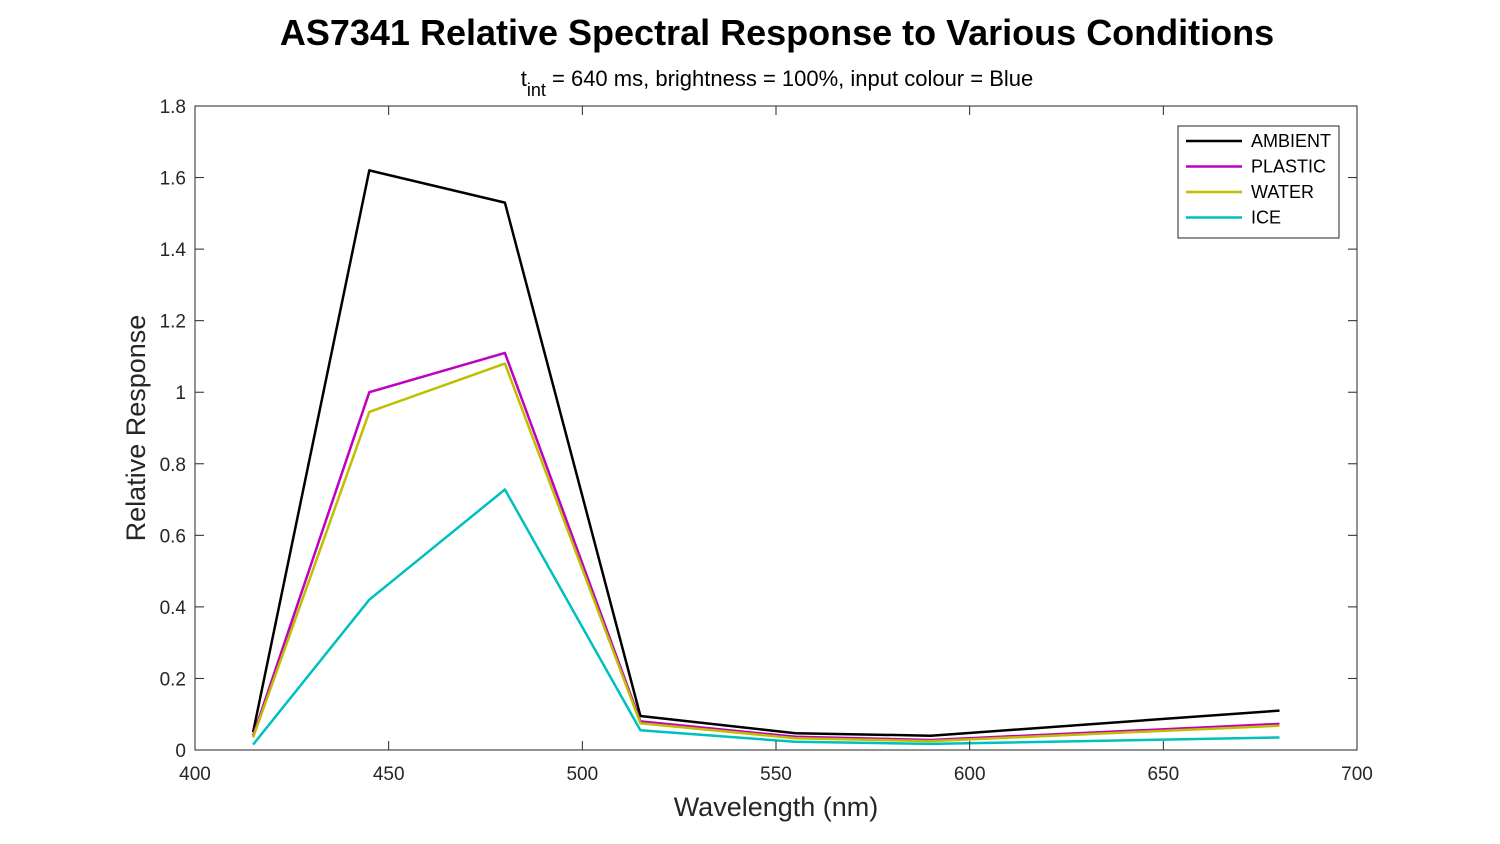 The height and width of the screenshot is (844, 1500). Describe the element at coordinates (1266, 218) in the screenshot. I see `legend-label-ice: ICE` at that location.